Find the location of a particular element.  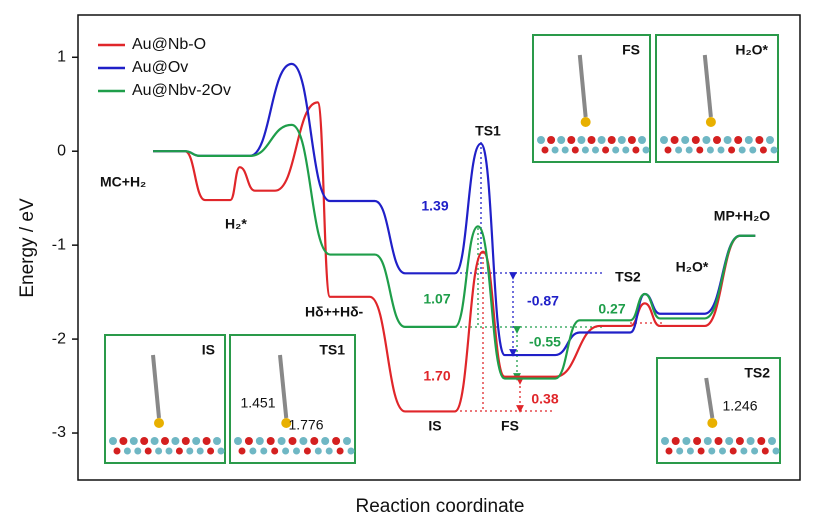

annotation: -0.55 is located at coordinates (545, 342).